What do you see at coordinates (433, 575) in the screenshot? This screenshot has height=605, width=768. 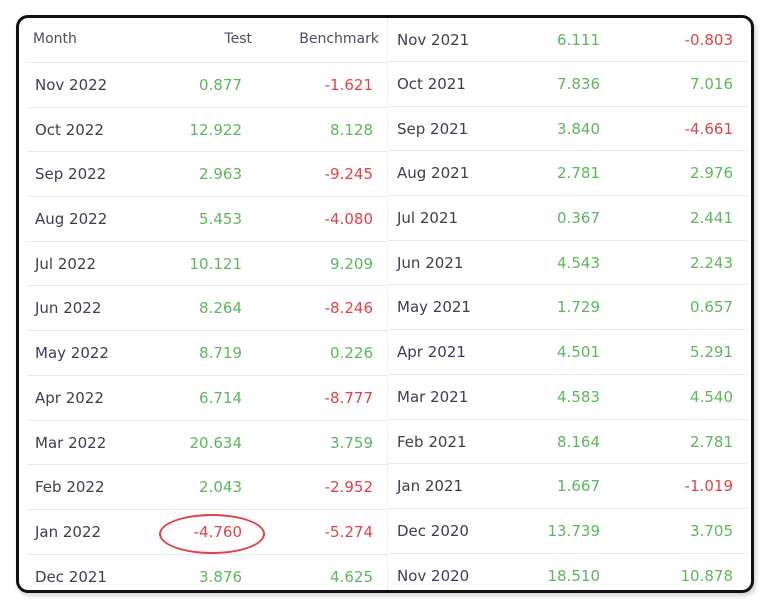 I see `cell-month: Nov 2020` at bounding box center [433, 575].